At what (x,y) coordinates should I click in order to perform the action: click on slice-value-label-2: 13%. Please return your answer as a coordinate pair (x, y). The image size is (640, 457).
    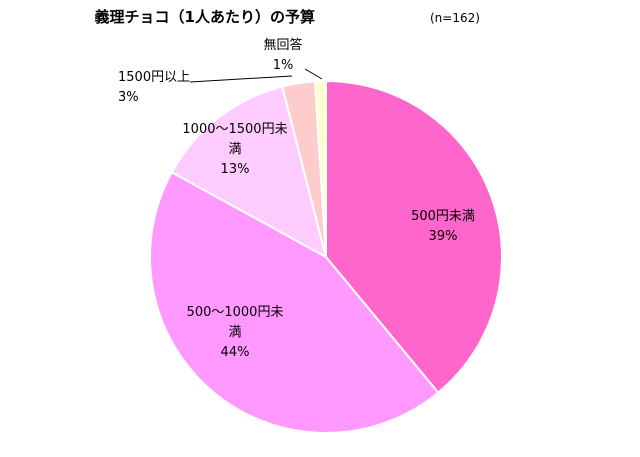
    Looking at the image, I should click on (235, 169).